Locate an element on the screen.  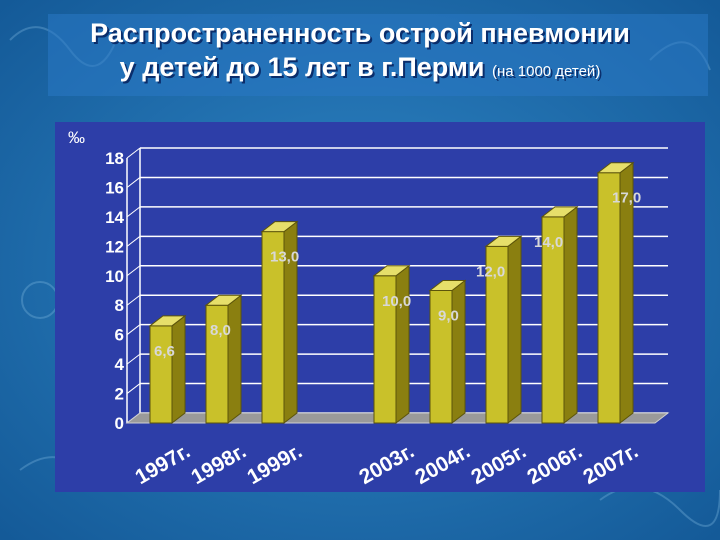
y-tick-label: 8 is located at coordinates (119, 305).